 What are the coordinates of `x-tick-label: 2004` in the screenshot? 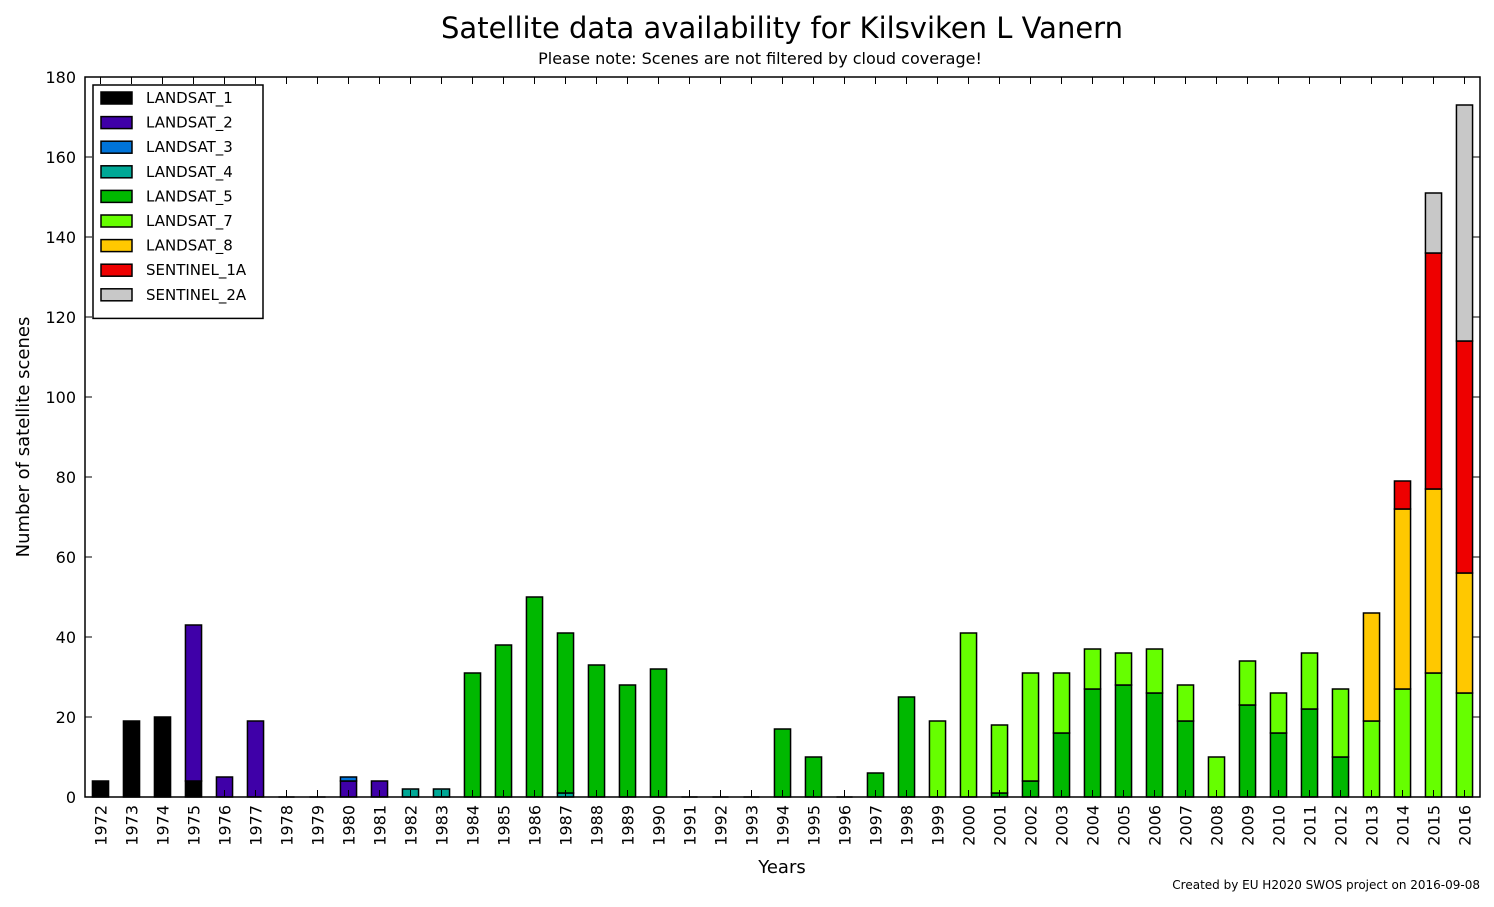 It's located at (1093, 825).